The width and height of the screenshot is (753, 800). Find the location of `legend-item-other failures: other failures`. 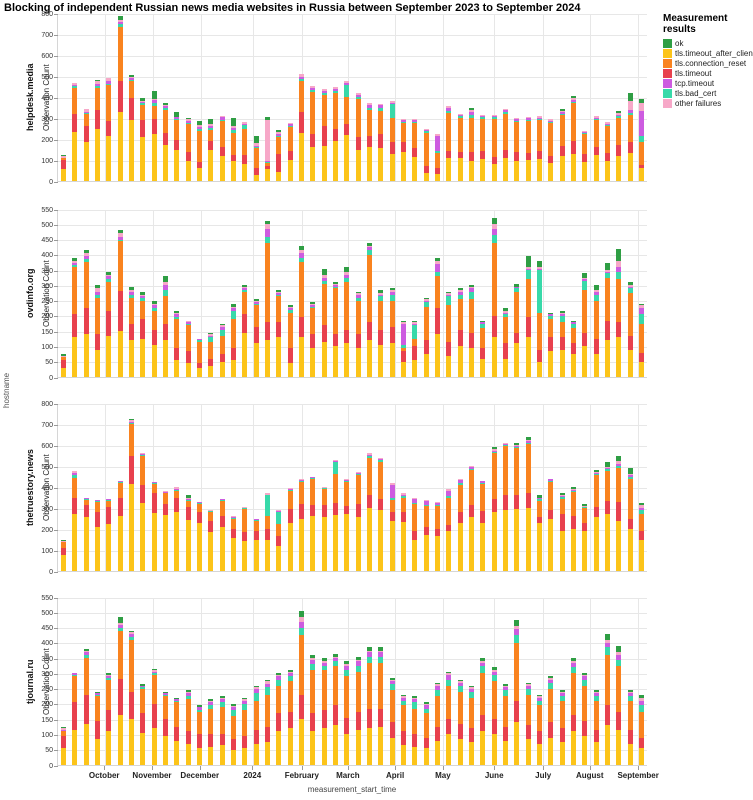

legend-item-other failures: other failures is located at coordinates (708, 103).